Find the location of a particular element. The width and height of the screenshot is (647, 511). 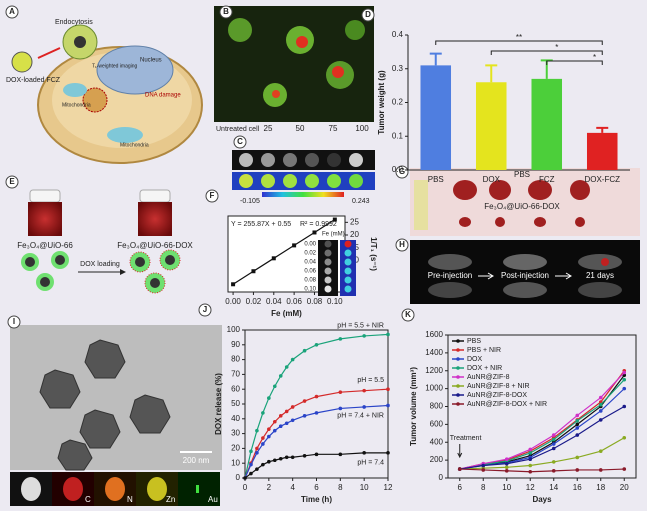

x-tick-label: 12 is located at coordinates (530, 487).